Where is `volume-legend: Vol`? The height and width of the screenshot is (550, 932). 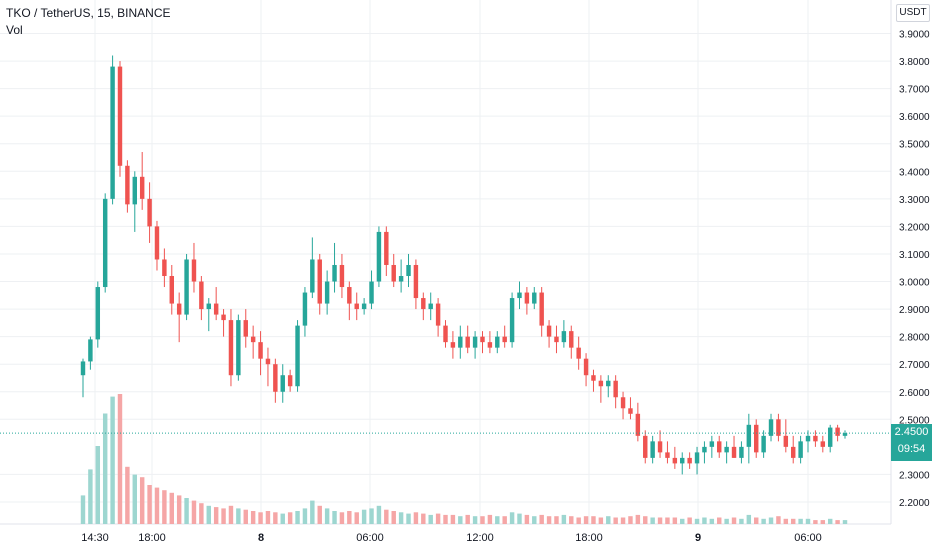 volume-legend: Vol is located at coordinates (14, 30).